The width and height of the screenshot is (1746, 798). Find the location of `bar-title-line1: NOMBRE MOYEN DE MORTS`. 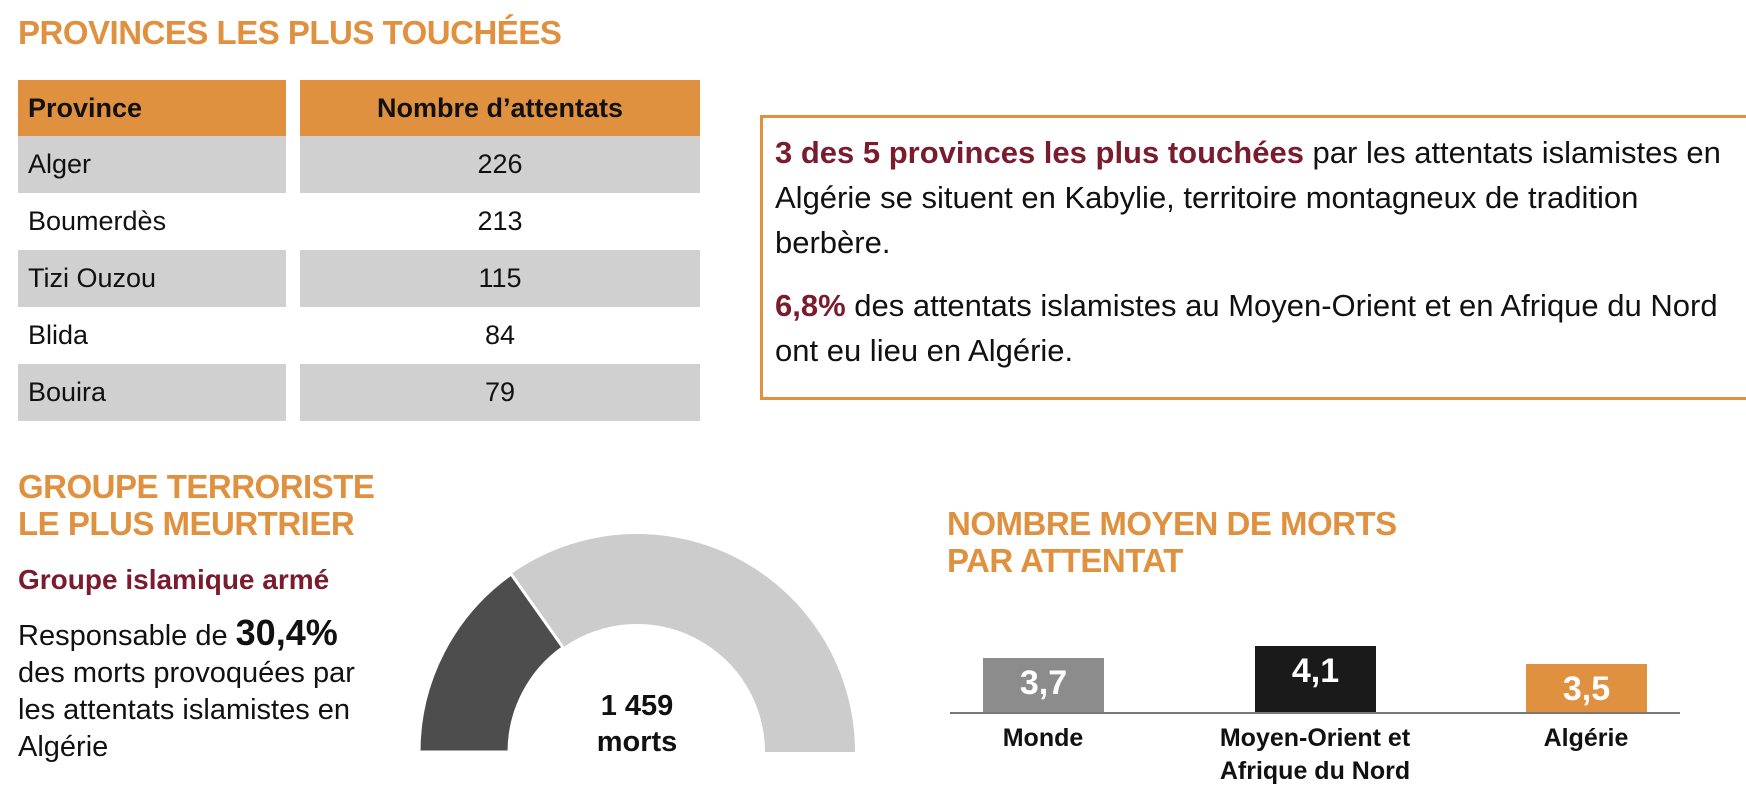

bar-title-line1: NOMBRE MOYEN DE MORTS is located at coordinates (1172, 523).